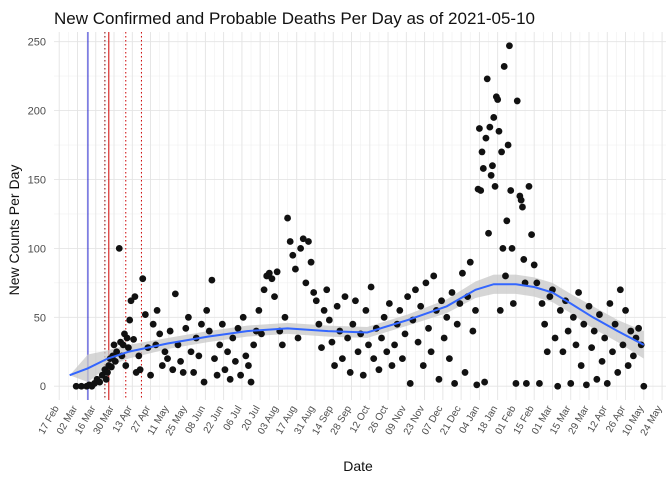  Describe the element at coordinates (37, 215) in the screenshot. I see `y-axis-ticks: 0 50 100 150 200 250` at that location.